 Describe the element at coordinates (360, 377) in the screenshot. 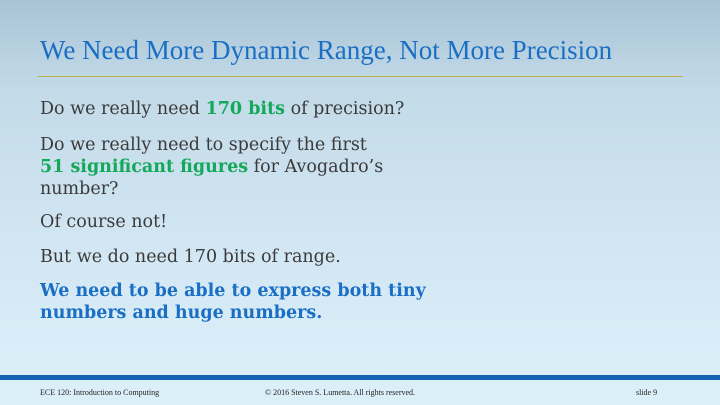

I see `footer-bar` at that location.